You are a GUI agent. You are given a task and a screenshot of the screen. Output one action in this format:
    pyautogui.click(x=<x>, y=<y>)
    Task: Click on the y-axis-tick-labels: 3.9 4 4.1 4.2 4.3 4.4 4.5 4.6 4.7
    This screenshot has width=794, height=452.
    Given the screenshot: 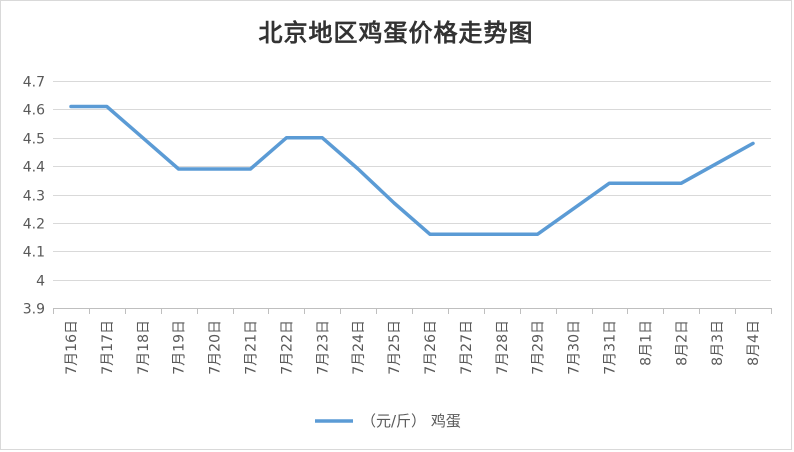 What is the action you would take?
    pyautogui.click(x=34, y=196)
    